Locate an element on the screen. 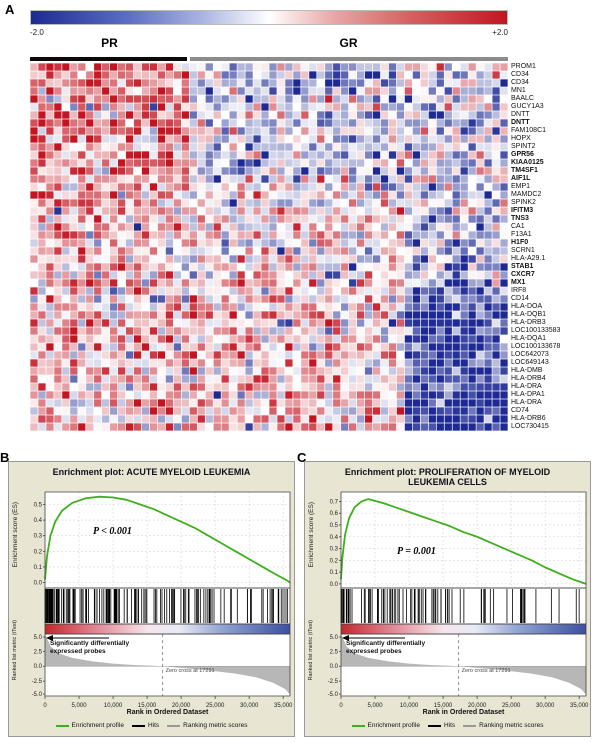  gene-label: TM4SF1 is located at coordinates (524, 170).